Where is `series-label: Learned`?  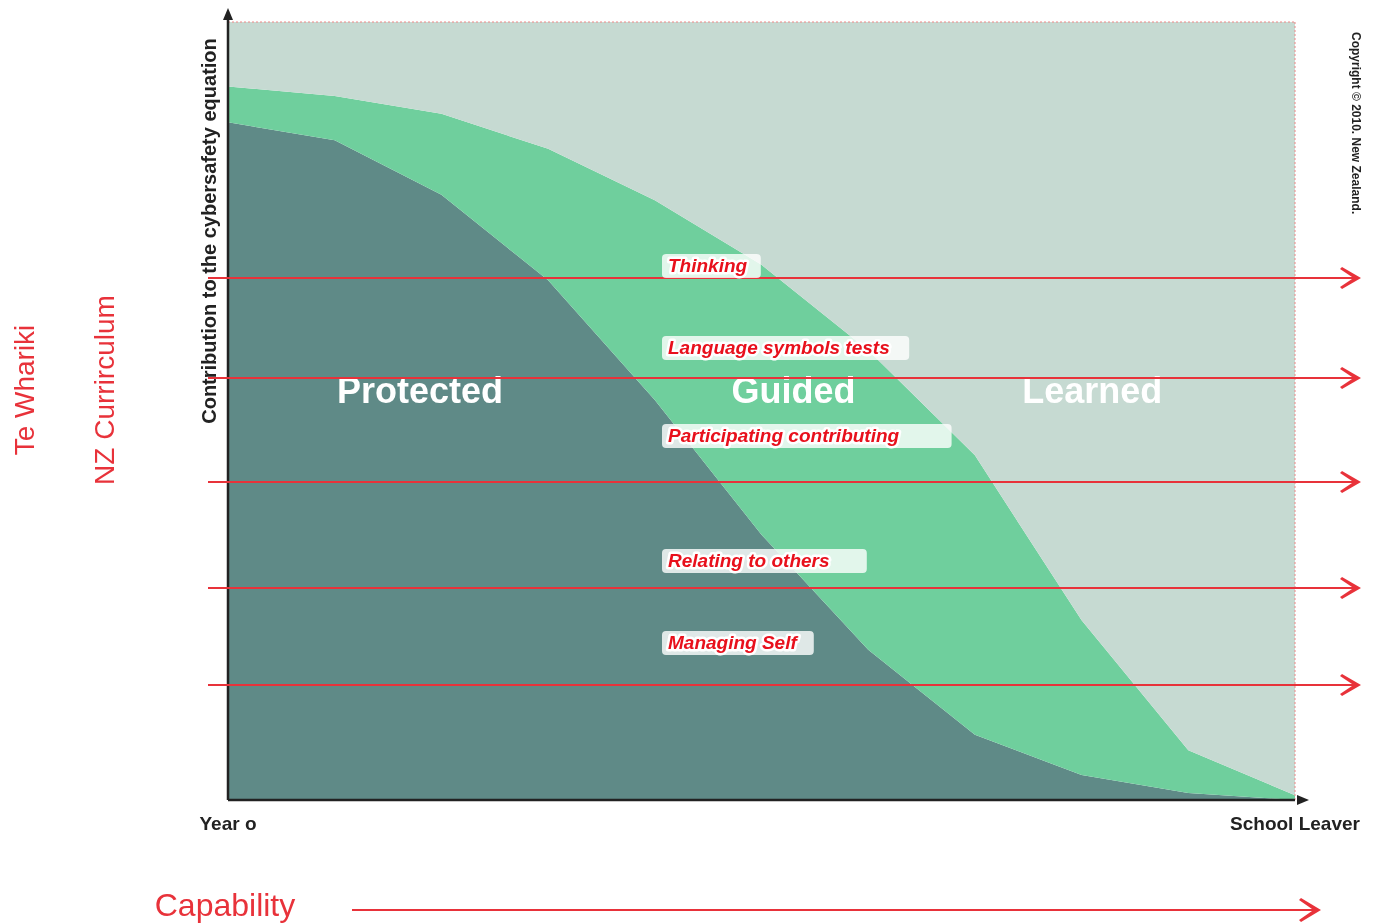
series-label: Learned is located at coordinates (1092, 391).